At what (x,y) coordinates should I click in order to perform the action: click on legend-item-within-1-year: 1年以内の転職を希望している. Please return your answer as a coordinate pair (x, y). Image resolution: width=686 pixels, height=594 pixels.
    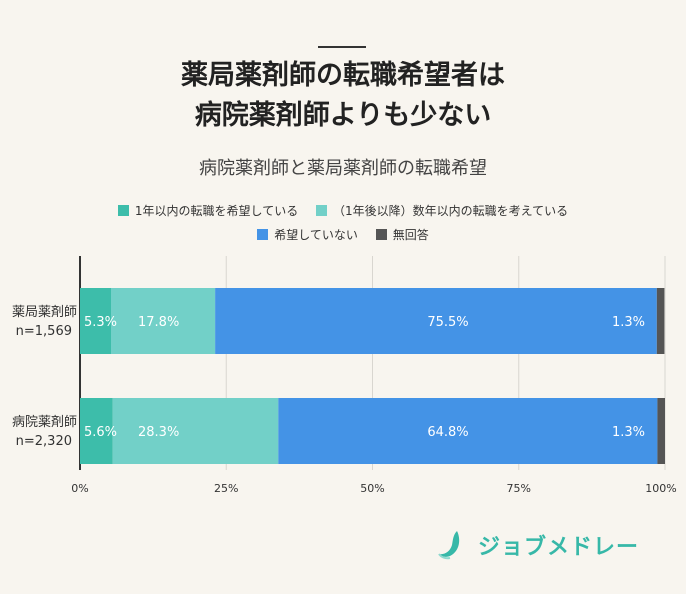
    Looking at the image, I should click on (208, 210).